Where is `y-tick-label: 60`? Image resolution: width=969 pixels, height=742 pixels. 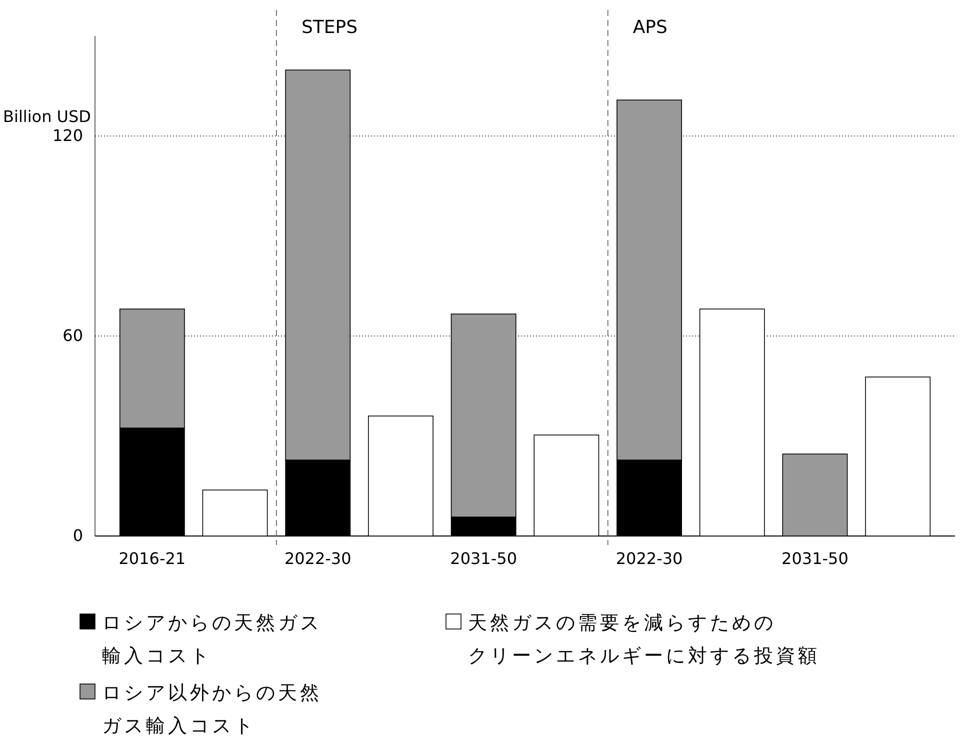
y-tick-label: 60 is located at coordinates (72, 336).